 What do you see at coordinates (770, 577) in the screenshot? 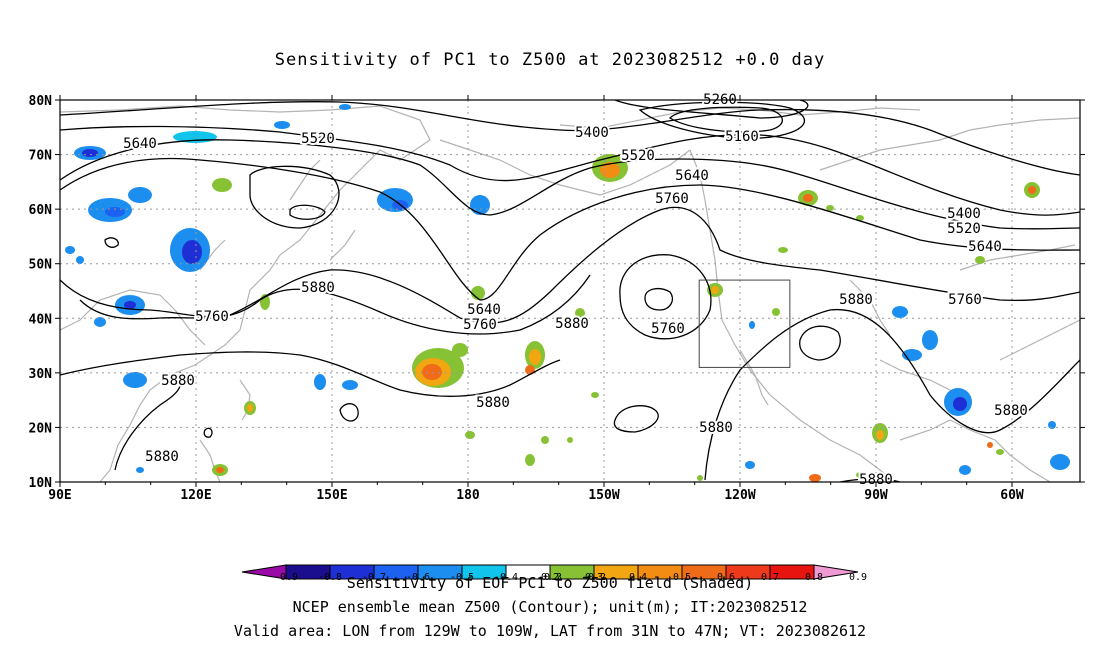
I see `colorbar-tick-label: 0.7` at bounding box center [770, 577].